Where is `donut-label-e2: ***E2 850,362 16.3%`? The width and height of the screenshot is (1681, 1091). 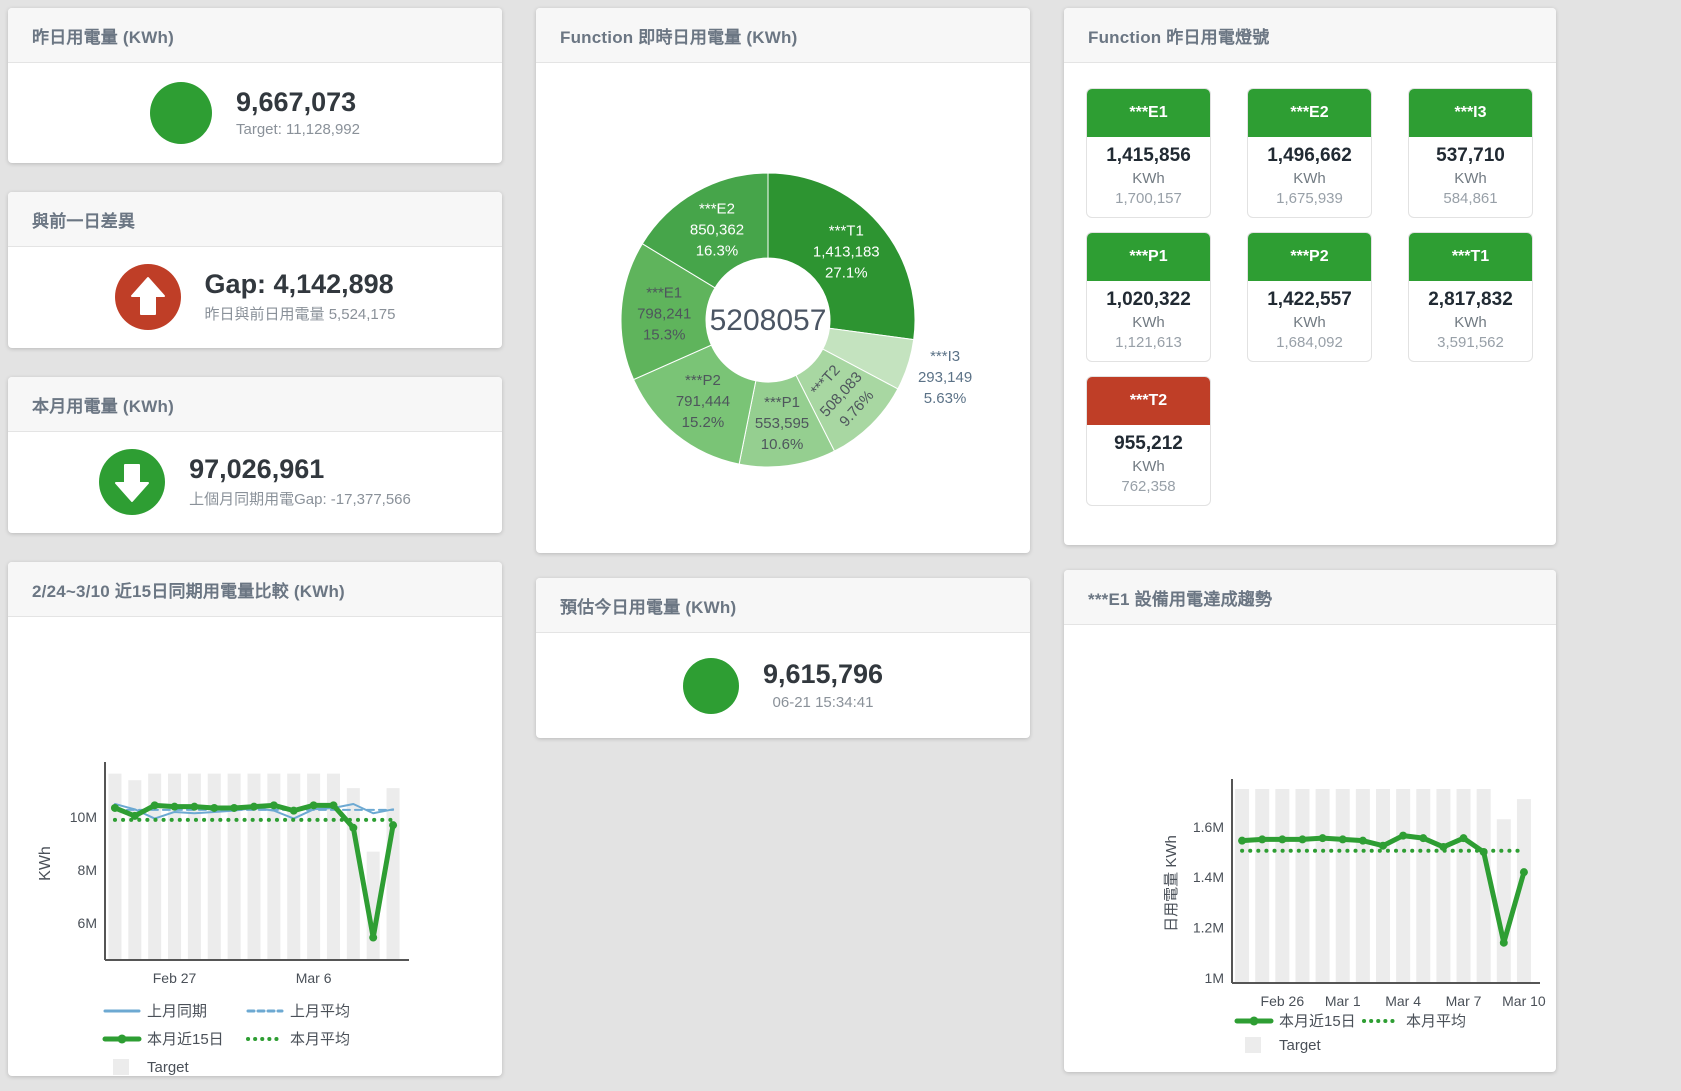 donut-label-e2: ***E2 850,362 16.3% is located at coordinates (717, 229).